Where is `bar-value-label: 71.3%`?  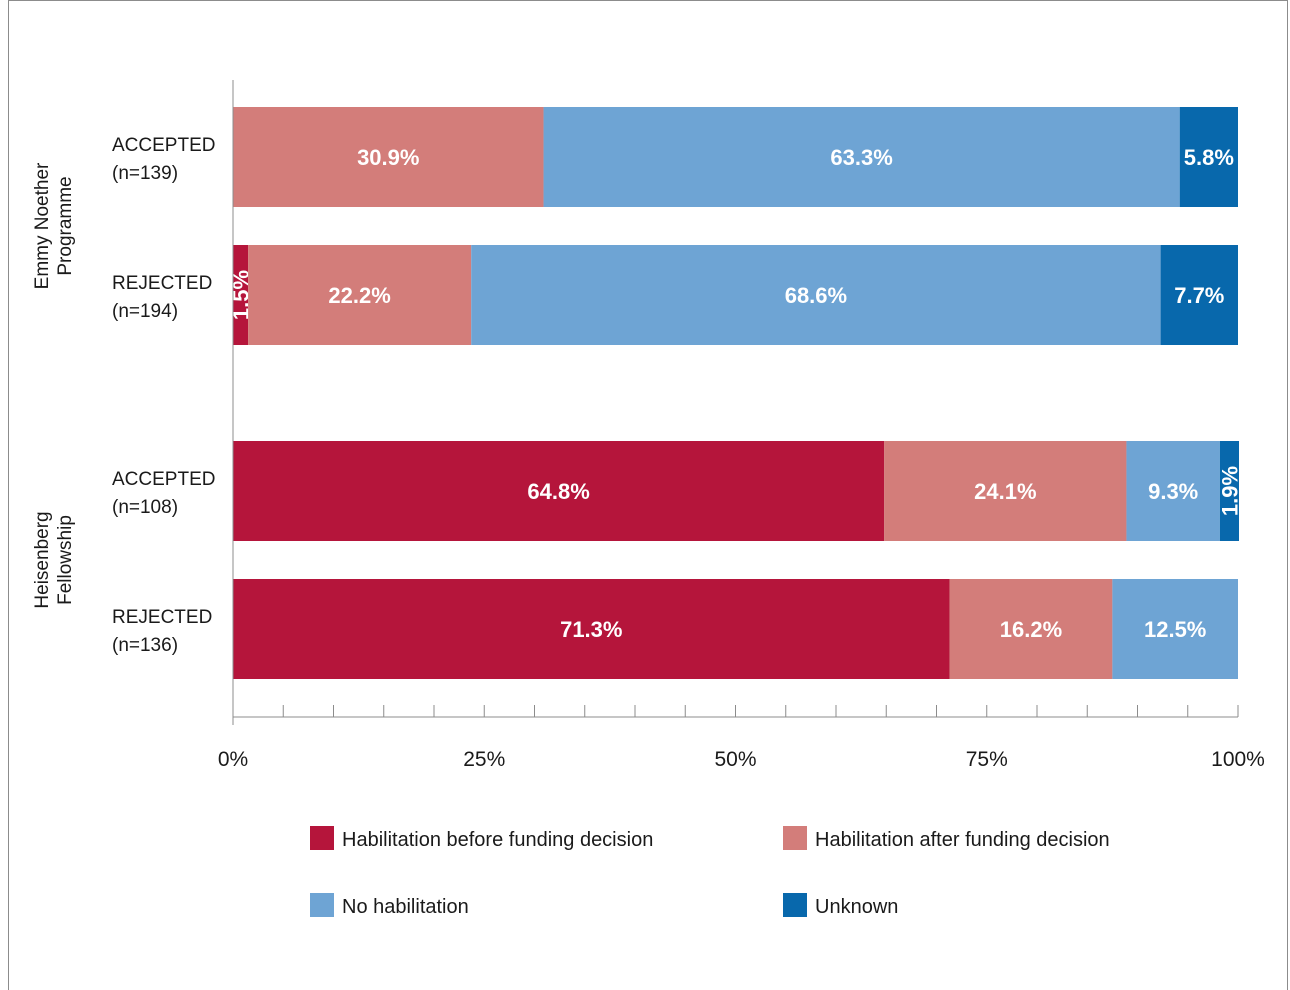 bar-value-label: 71.3% is located at coordinates (591, 629).